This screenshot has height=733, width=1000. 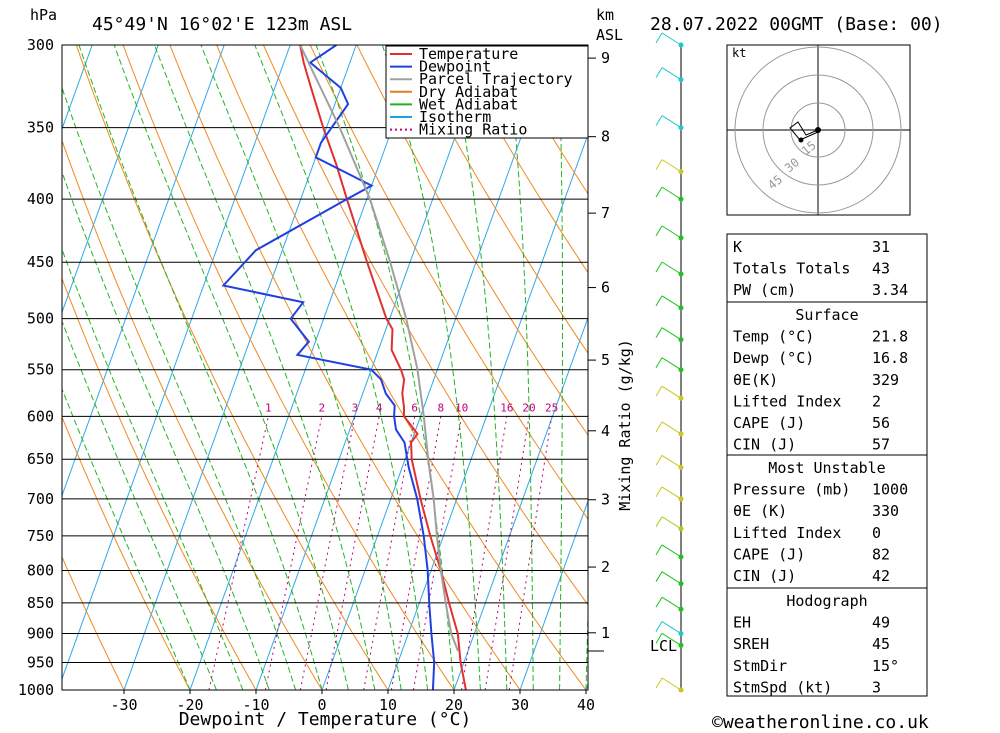 I want to click on table-row-label: Totals Totals, so click(x=791, y=269).